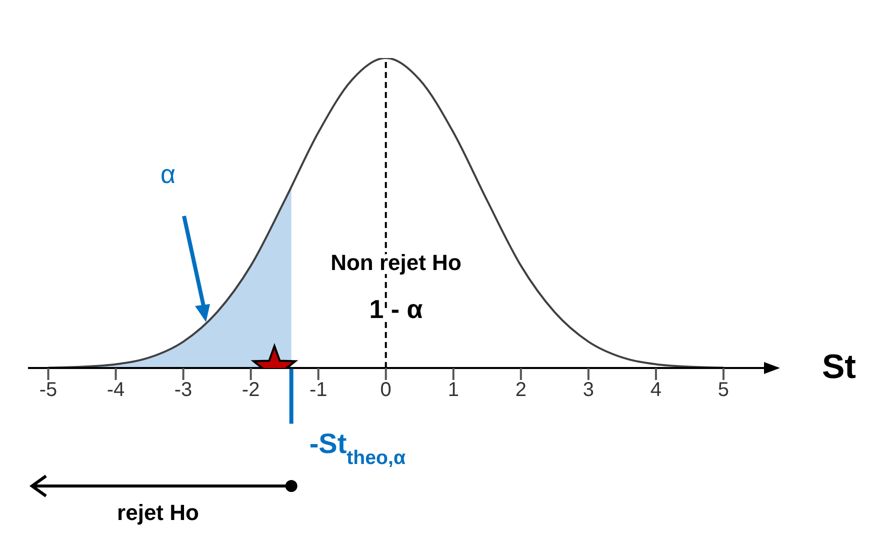  I want to click on text: rejet Ho, so click(158, 512).